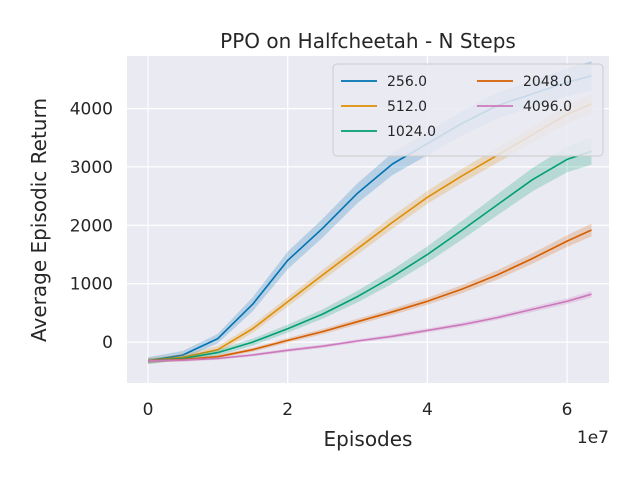  Describe the element at coordinates (427, 410) in the screenshot. I see `x-tick-label: 4` at that location.